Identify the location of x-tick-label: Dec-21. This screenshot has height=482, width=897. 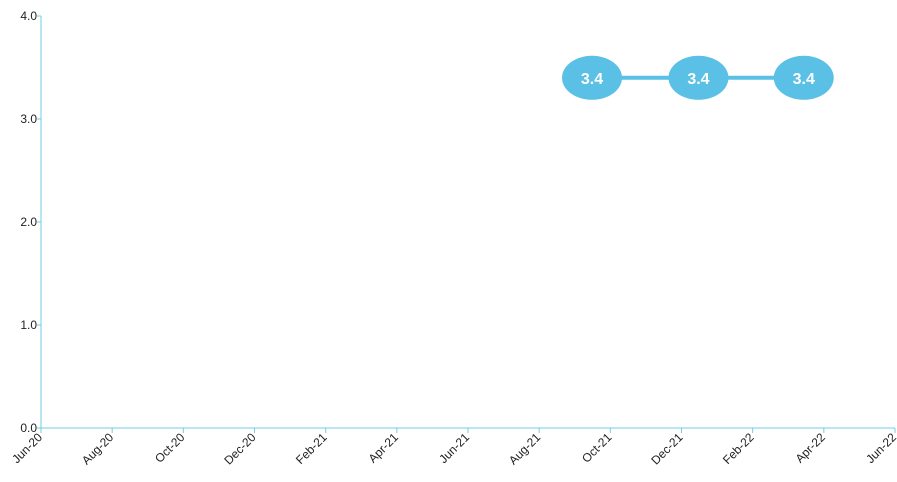
(666, 448).